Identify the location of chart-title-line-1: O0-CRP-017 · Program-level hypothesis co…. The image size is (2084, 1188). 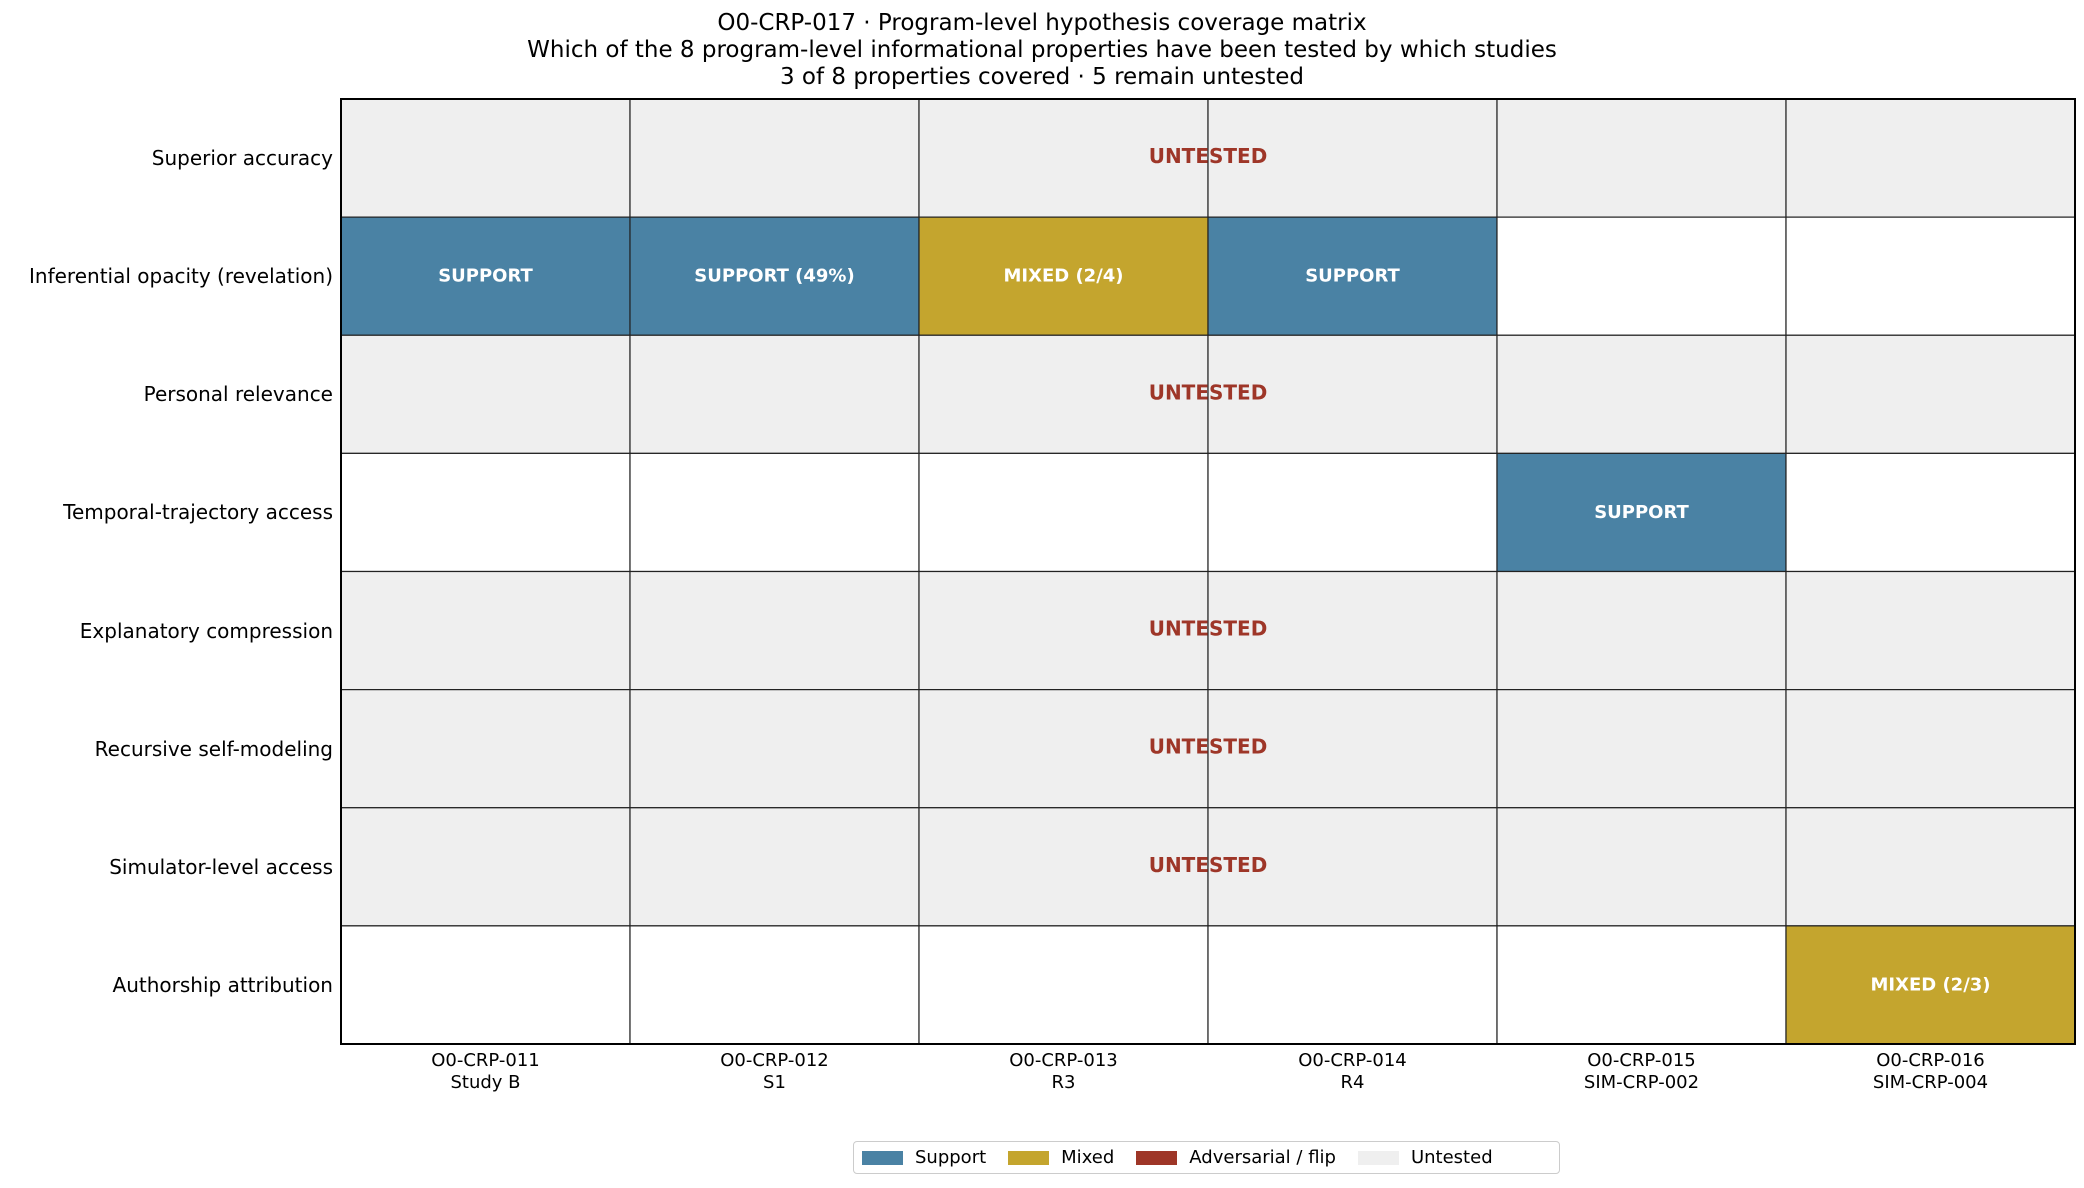
(1042, 23).